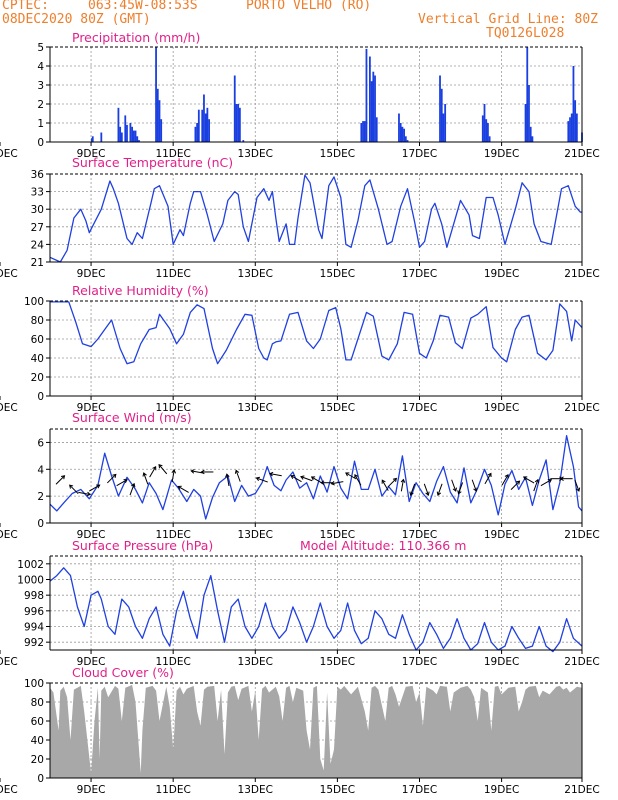  Describe the element at coordinates (34, 643) in the screenshot. I see `y-tick-label: 992` at that location.